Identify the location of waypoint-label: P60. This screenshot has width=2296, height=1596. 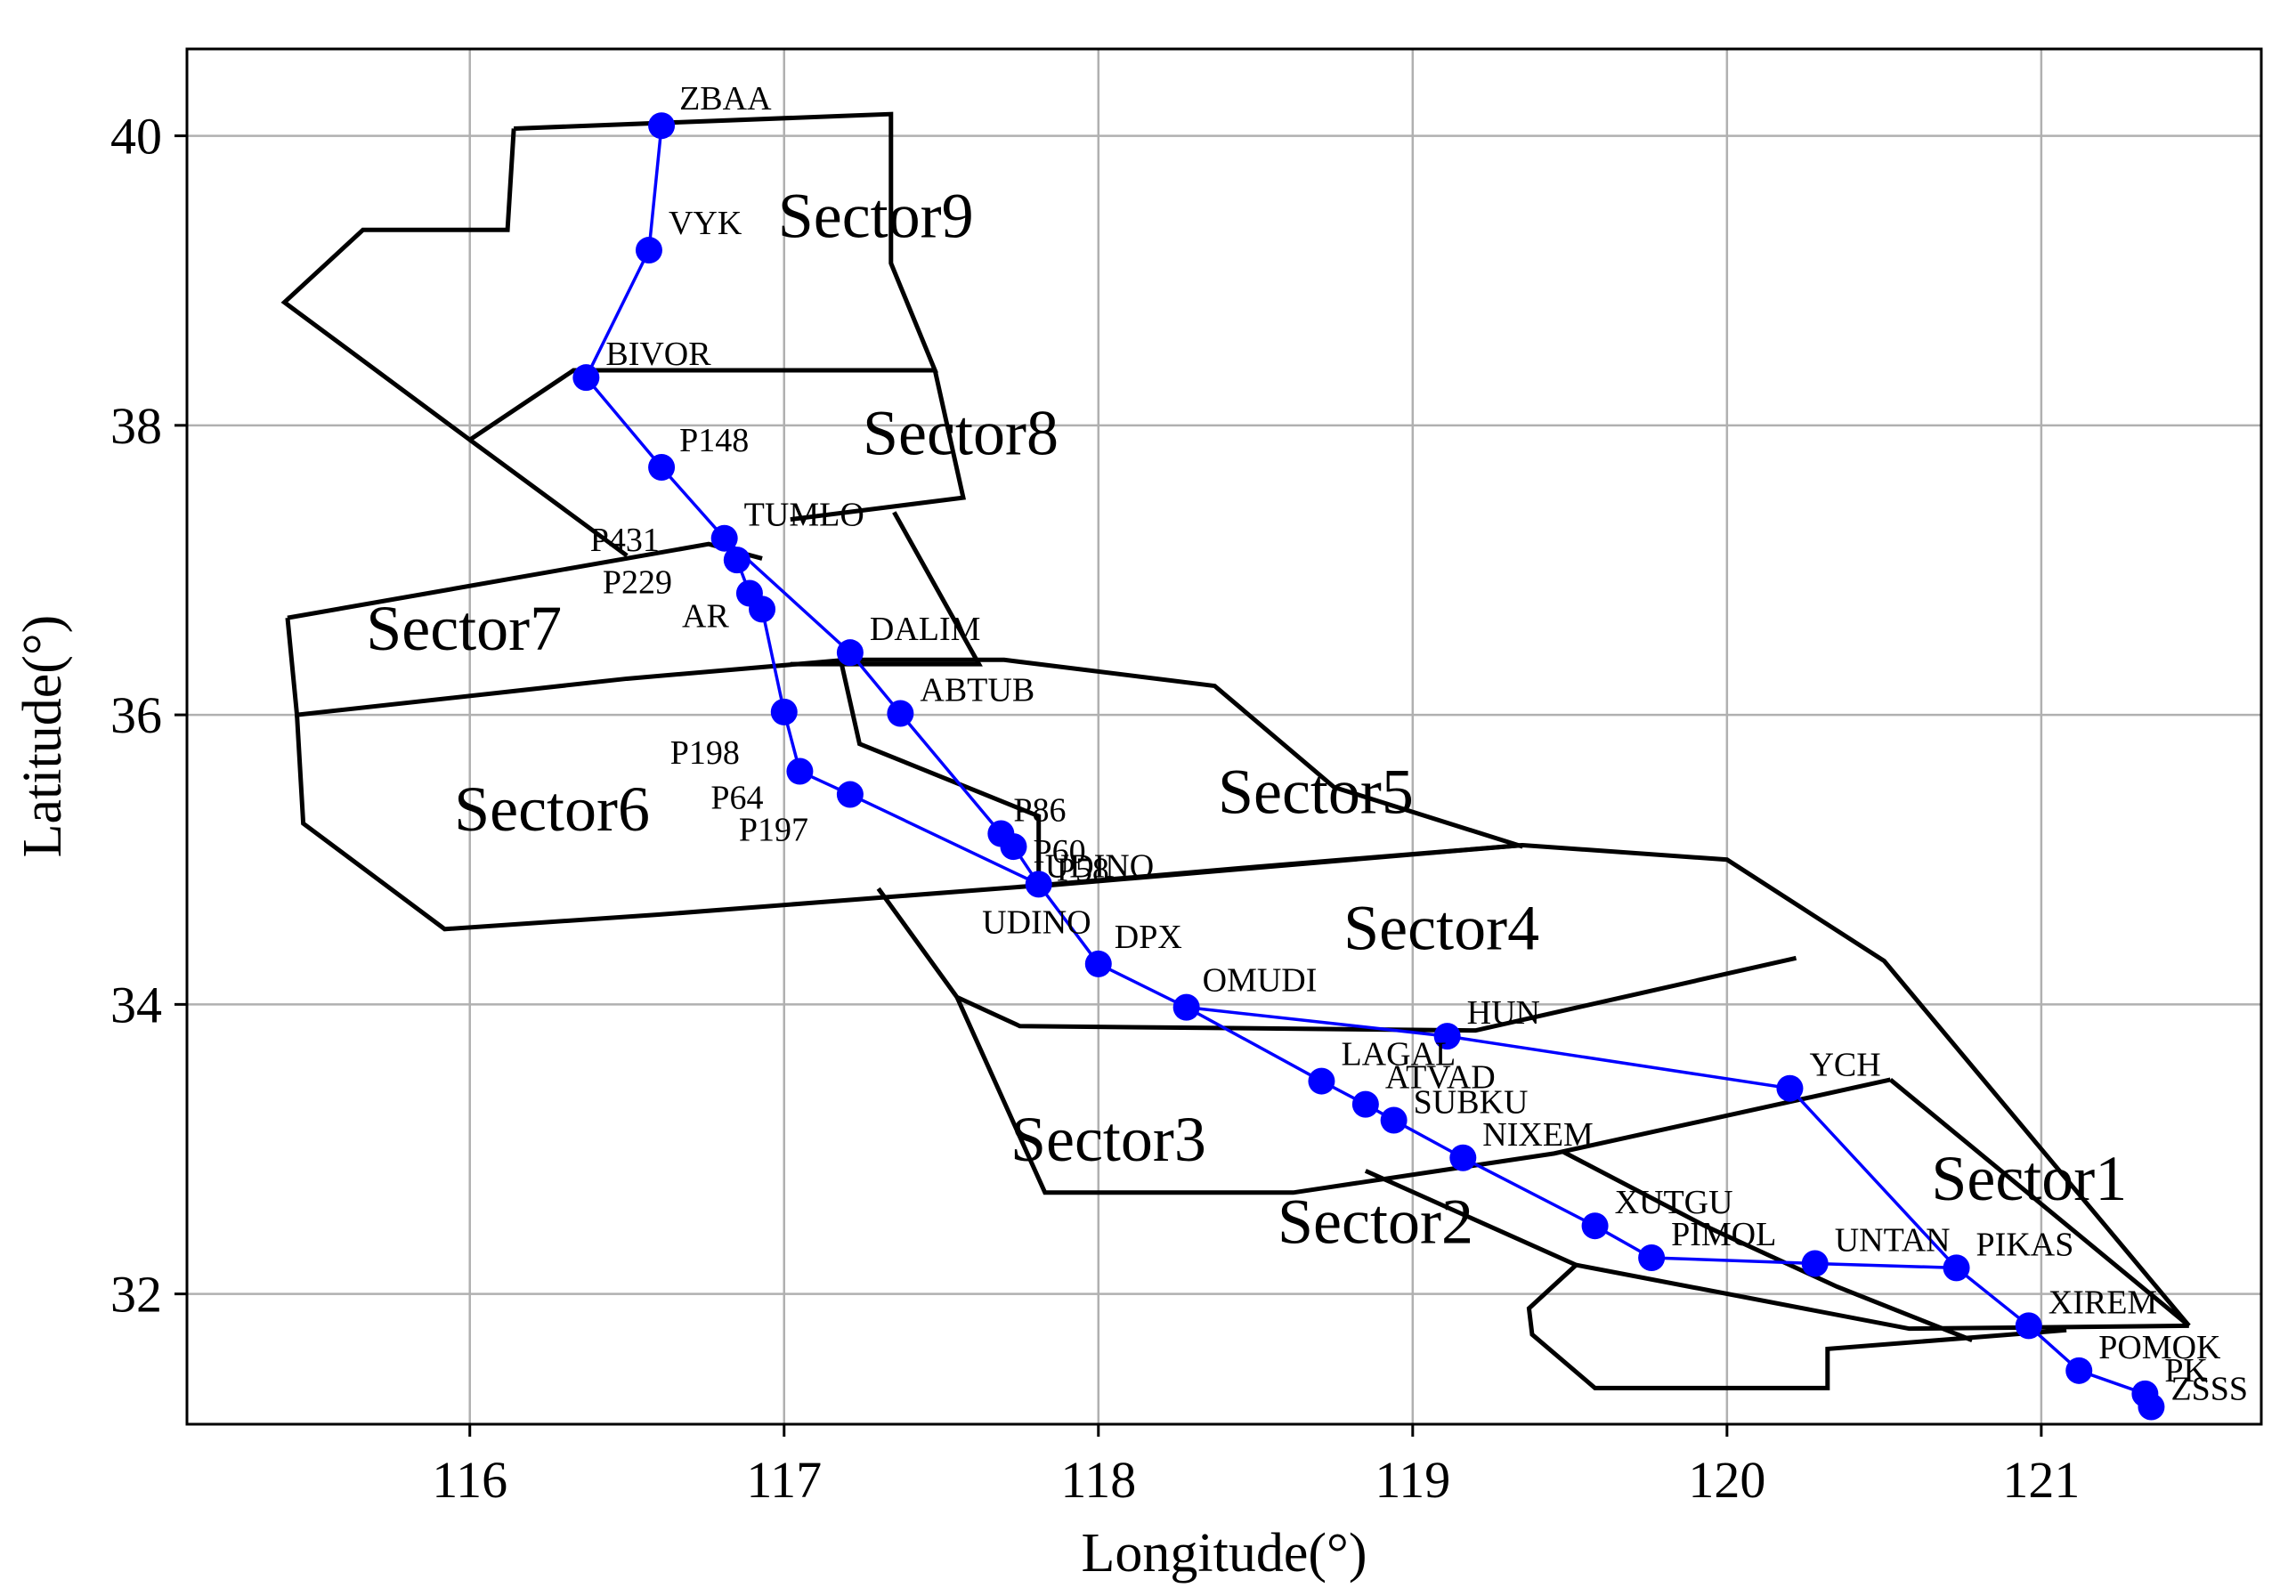
(1059, 852).